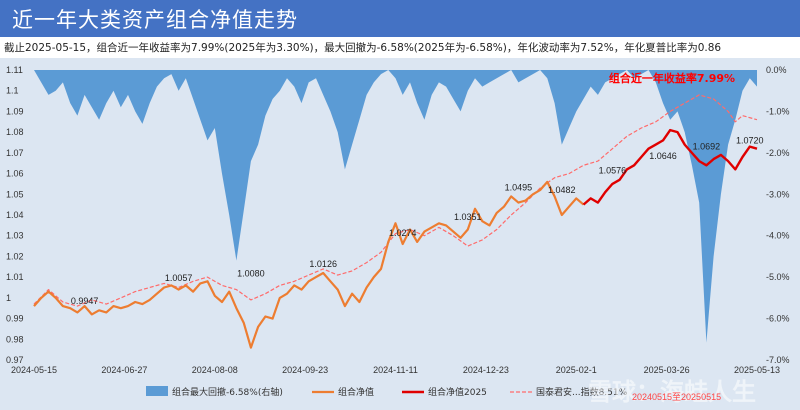 Image resolution: width=800 pixels, height=410 pixels. I want to click on y-left-tick-label: 1, so click(8, 298).